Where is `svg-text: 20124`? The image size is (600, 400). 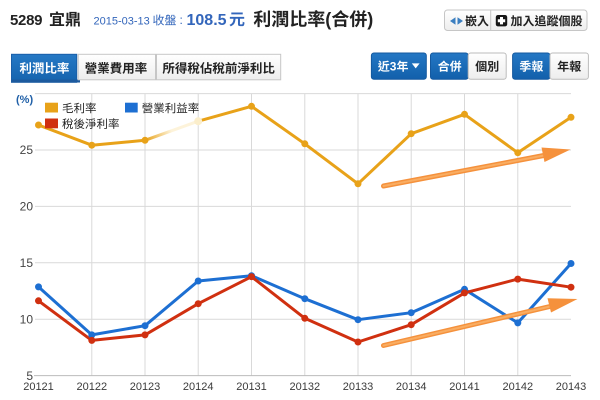 svg-text: 20124 is located at coordinates (198, 387).